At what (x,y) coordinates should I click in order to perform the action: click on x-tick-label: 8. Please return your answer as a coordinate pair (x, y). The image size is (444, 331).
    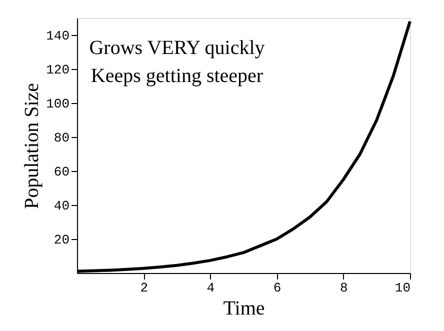
    Looking at the image, I should click on (344, 288).